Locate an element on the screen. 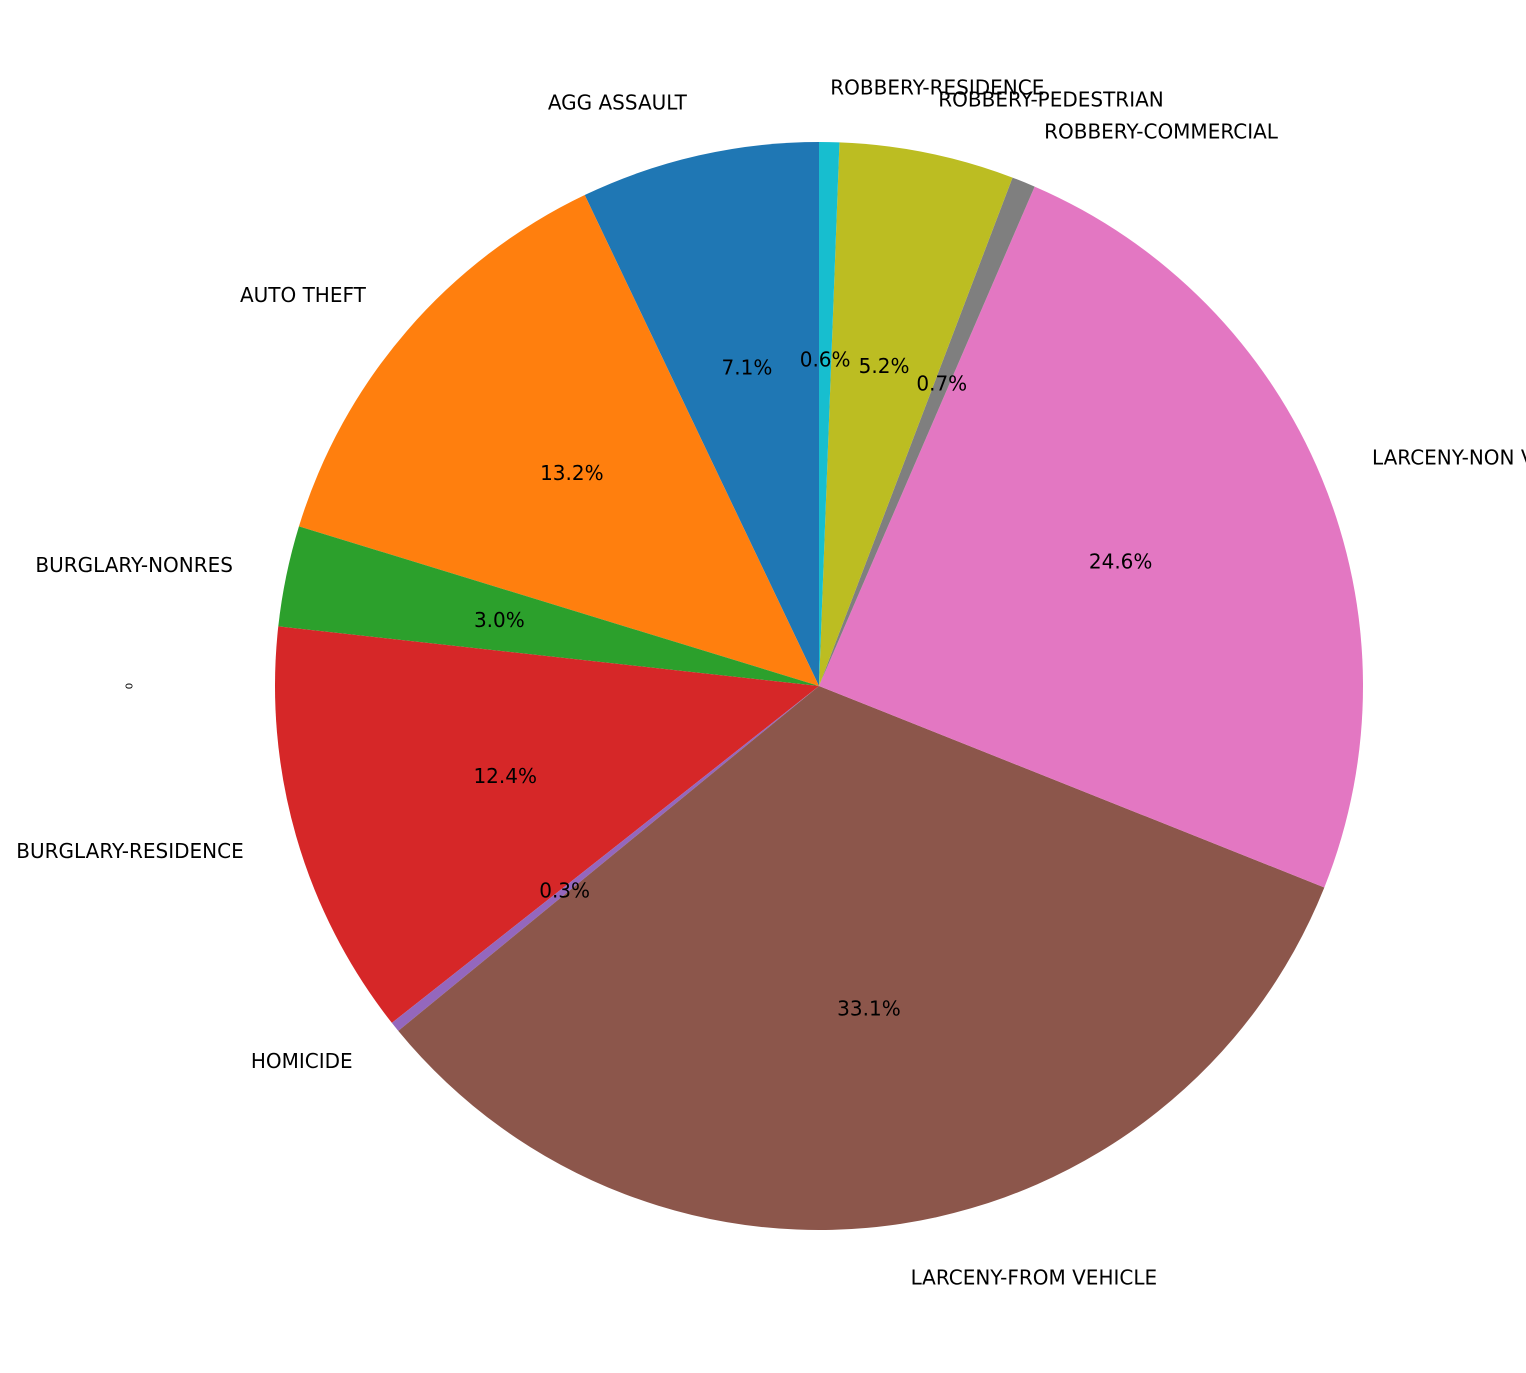 Image resolution: width=1526 pixels, height=1373 pixels. slice-name-label: BURGLARY-NONRES is located at coordinates (134, 565).